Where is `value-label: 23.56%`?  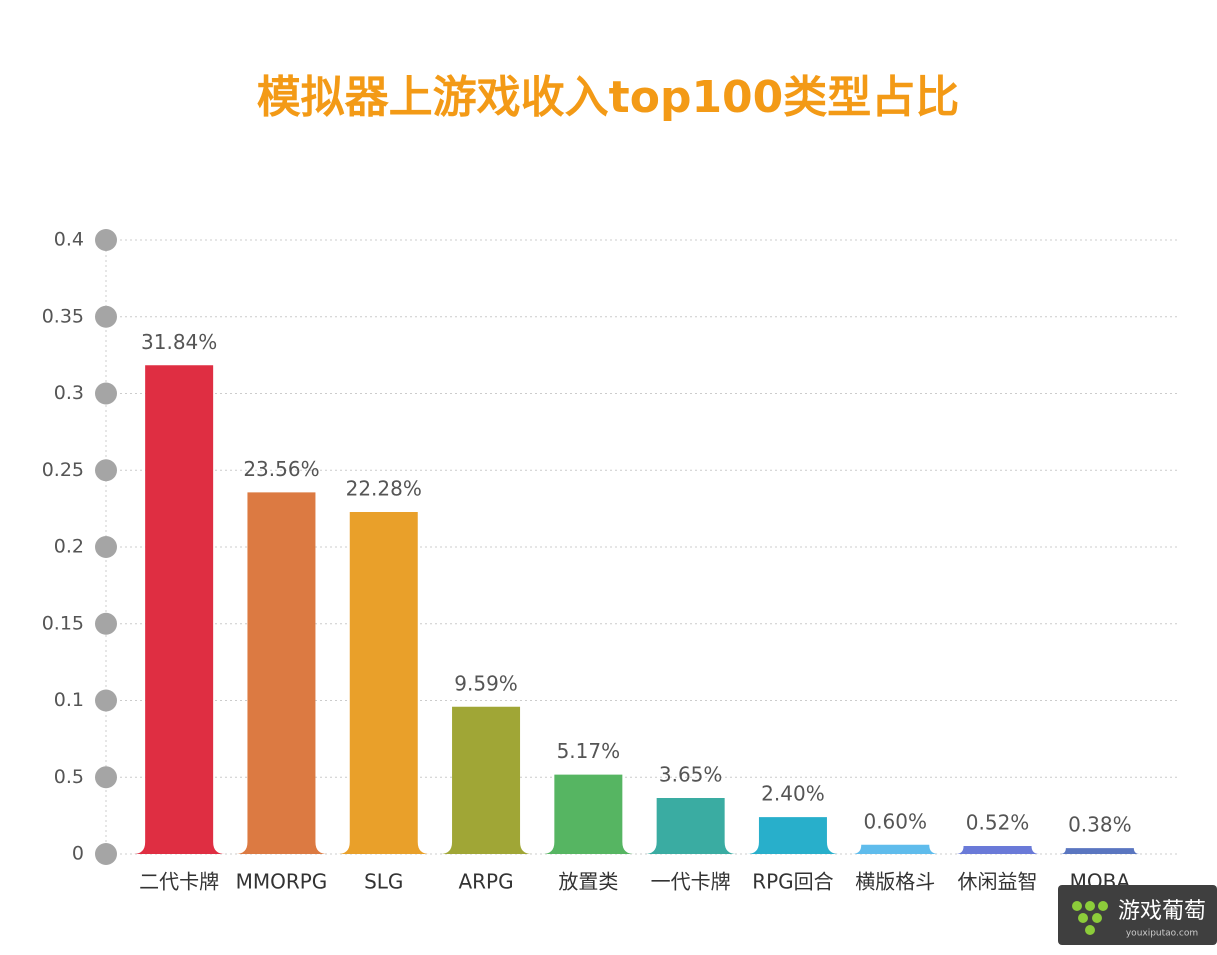
value-label: 23.56% is located at coordinates (281, 469).